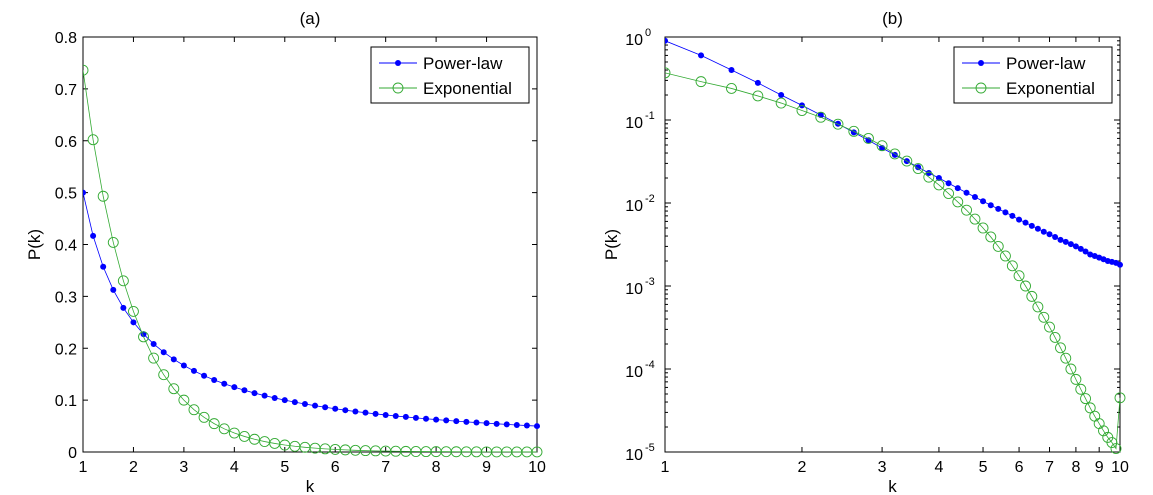 This screenshot has height=495, width=1153. I want to click on y-tick-exponent: -2, so click(650, 199).